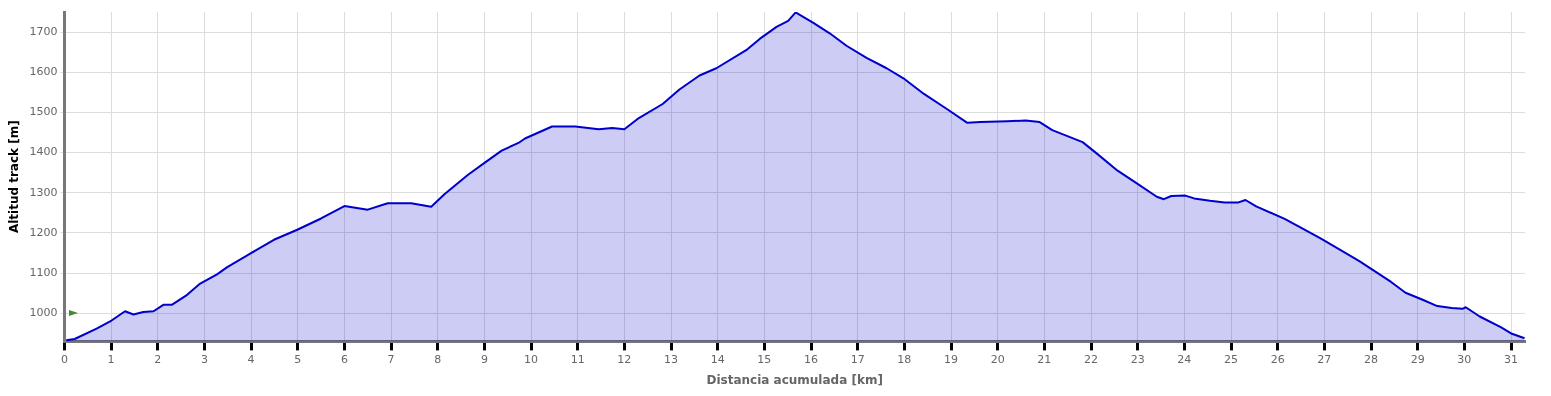  I want to click on x-tick-label: 2, so click(158, 359).